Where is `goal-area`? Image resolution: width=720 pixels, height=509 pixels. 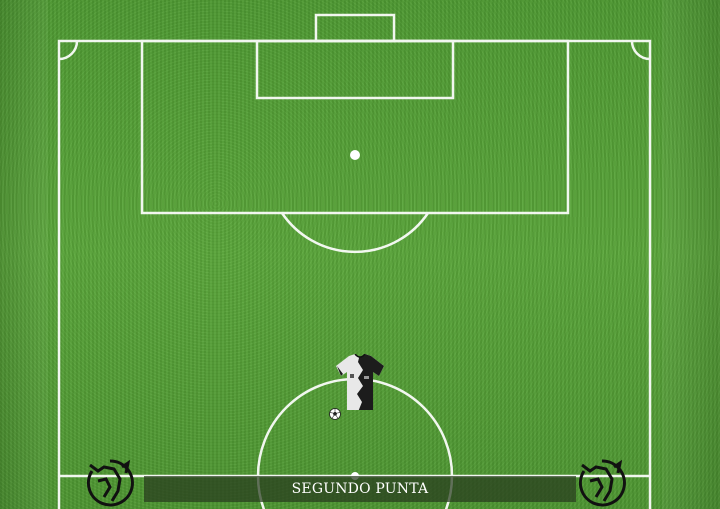 goal-area is located at coordinates (355, 69).